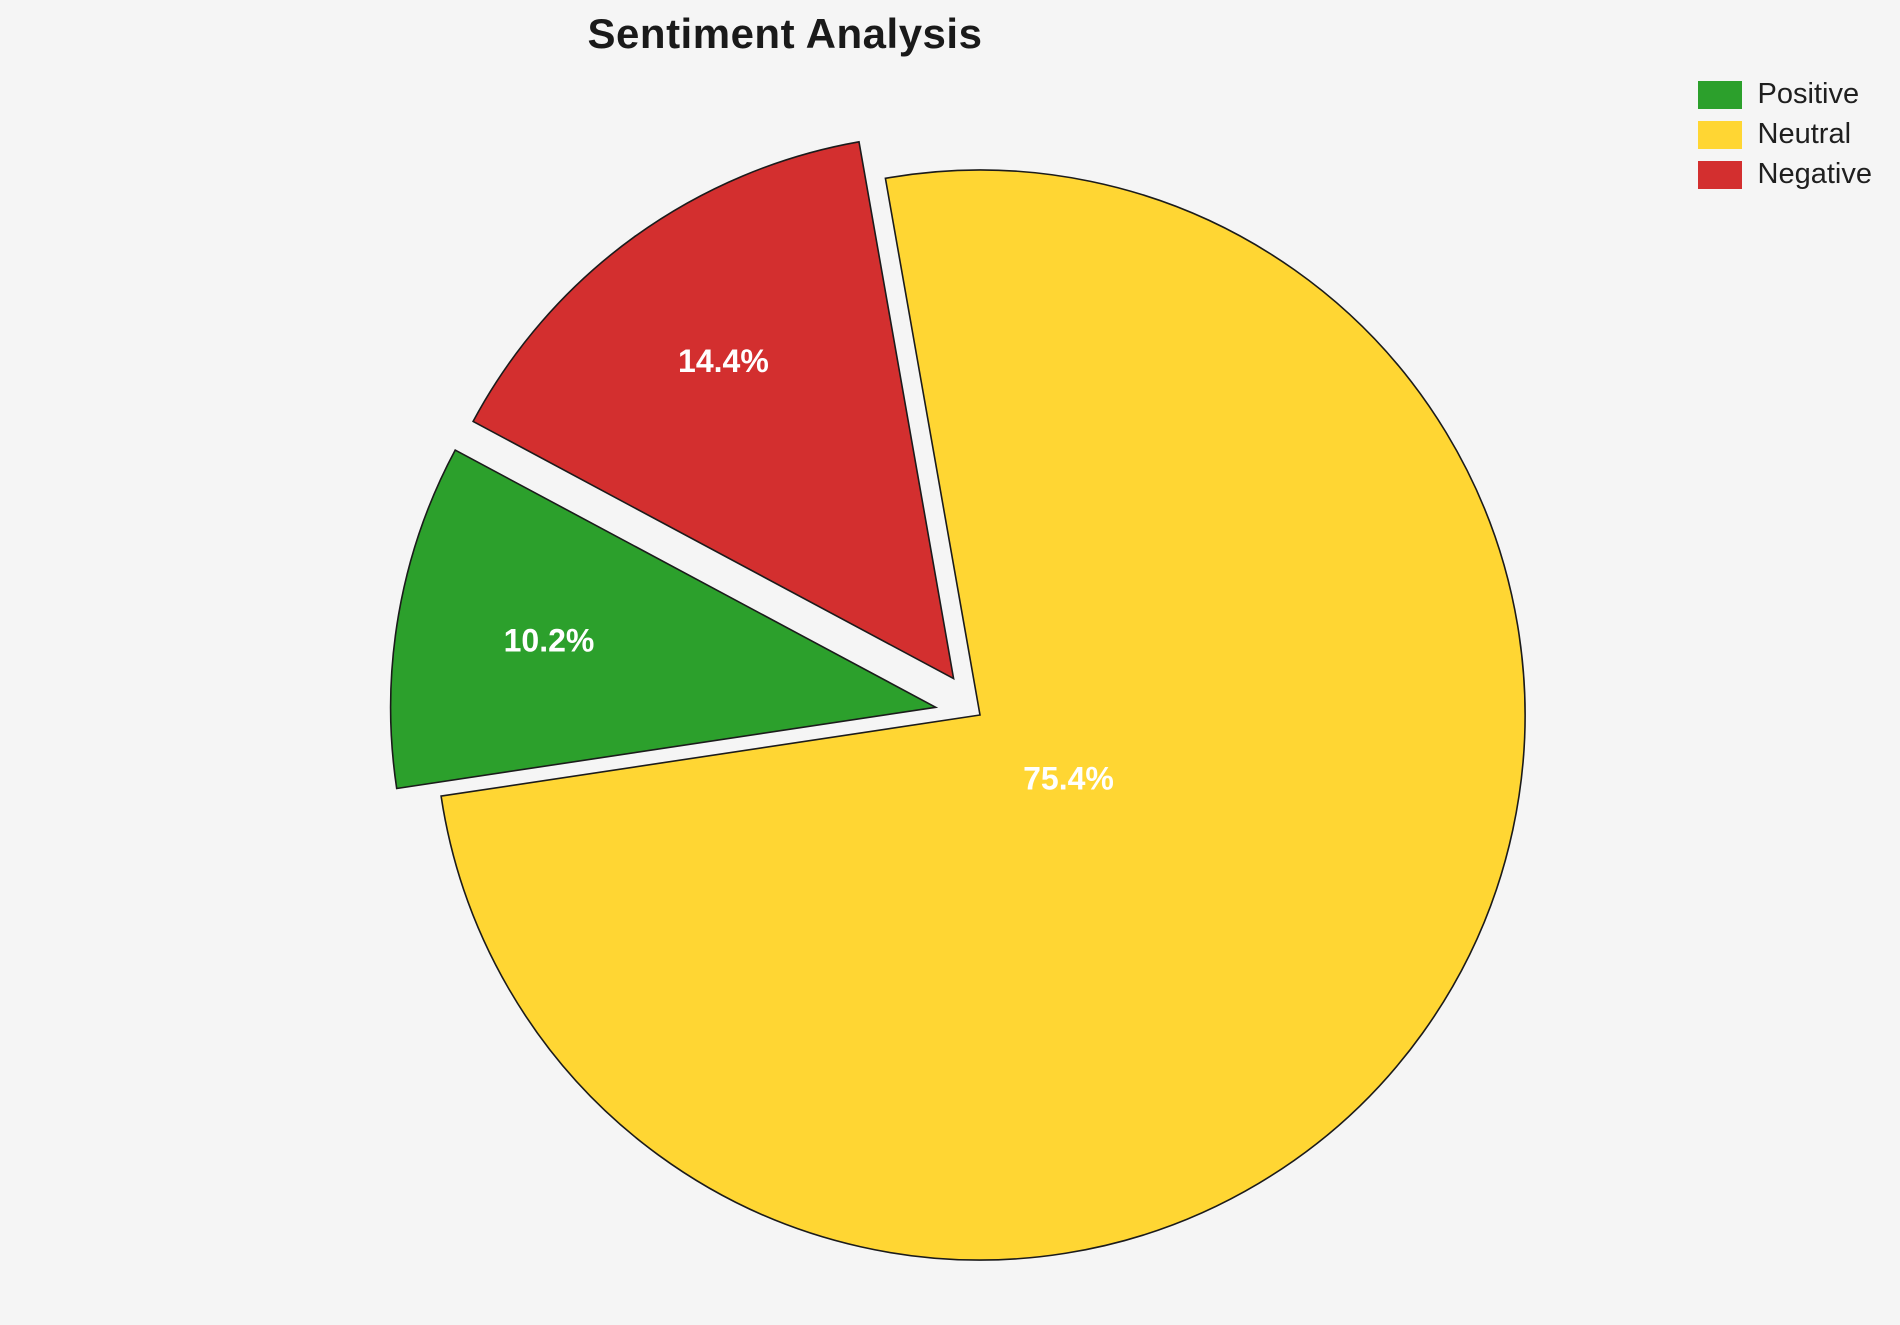 Image resolution: width=1900 pixels, height=1325 pixels. Describe the element at coordinates (1068, 779) in the screenshot. I see `pie-slice-percent-label-neutral: 75.4%` at that location.